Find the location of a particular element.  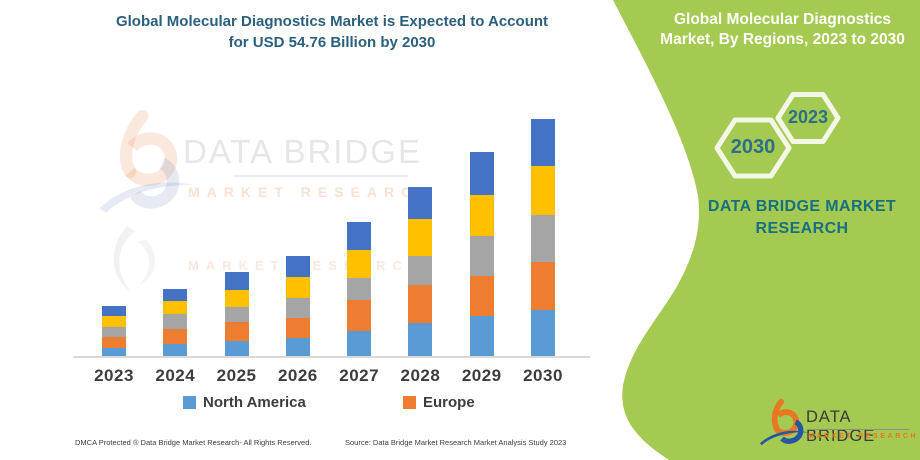

legend-swatch-europe is located at coordinates (409, 402).